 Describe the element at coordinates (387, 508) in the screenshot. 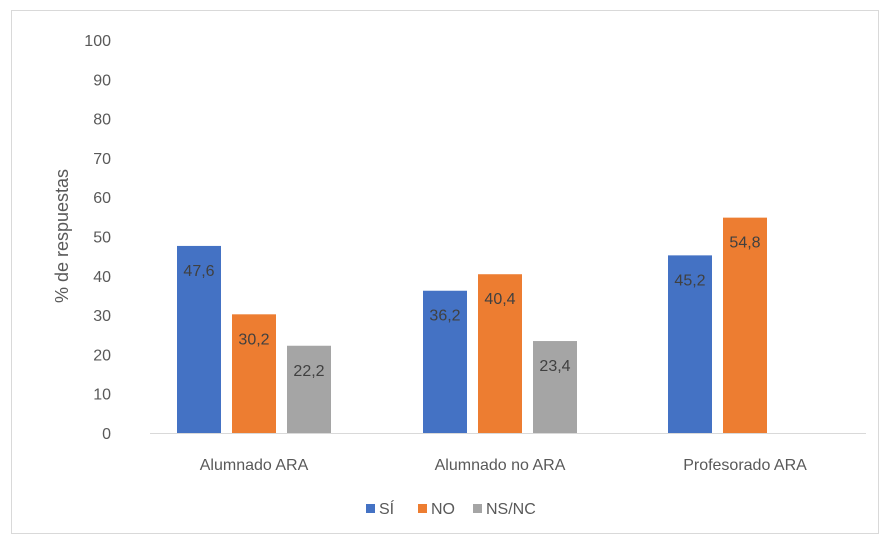

I see `legend-label: SÍ` at that location.